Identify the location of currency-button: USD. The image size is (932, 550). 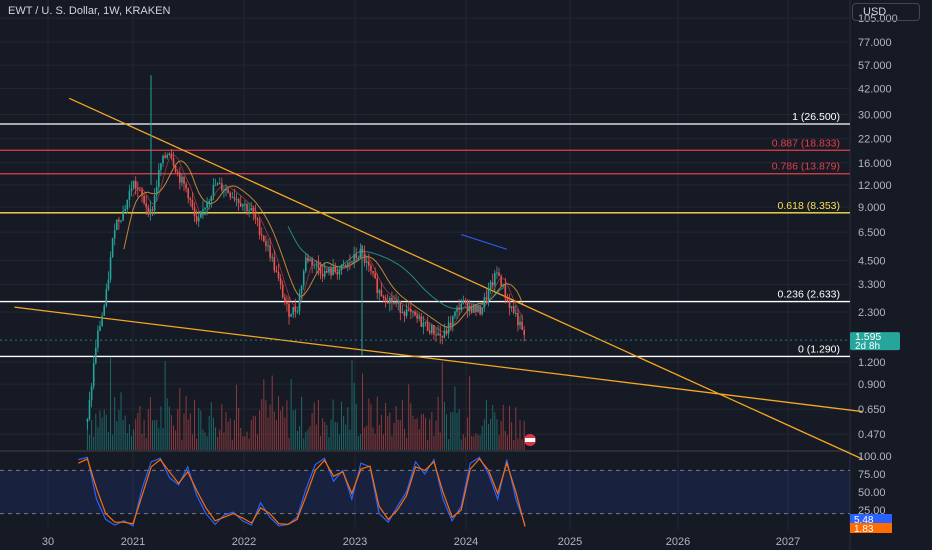
(886, 12).